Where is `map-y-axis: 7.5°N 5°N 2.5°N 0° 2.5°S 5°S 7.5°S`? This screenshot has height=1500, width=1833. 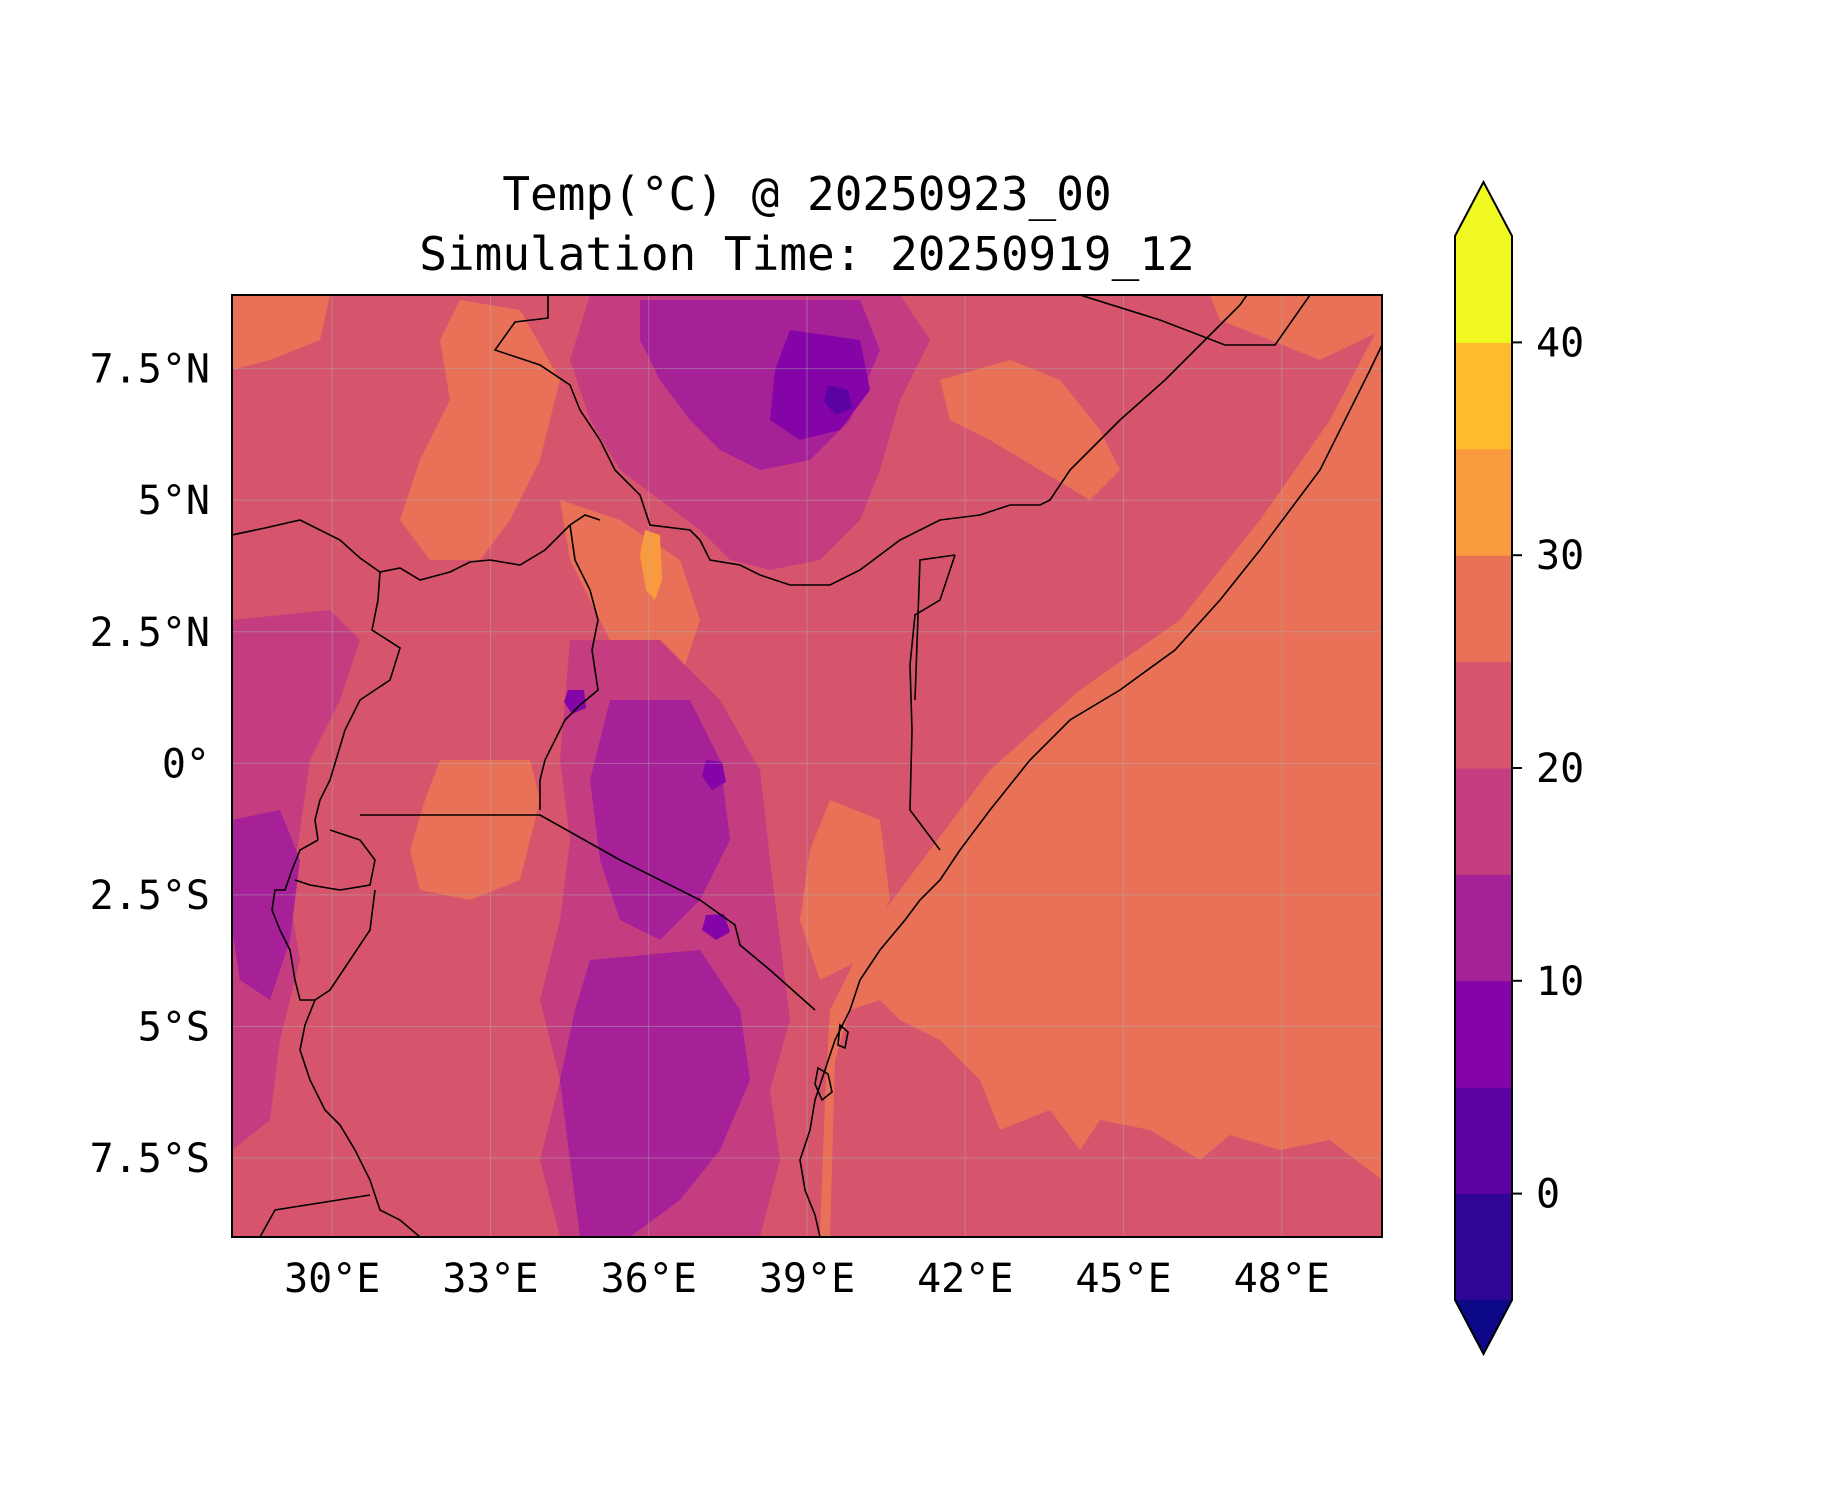
map-y-axis: 7.5°N 5°N 2.5°N 0° 2.5°S 5°S 7.5°S is located at coordinates (150, 764).